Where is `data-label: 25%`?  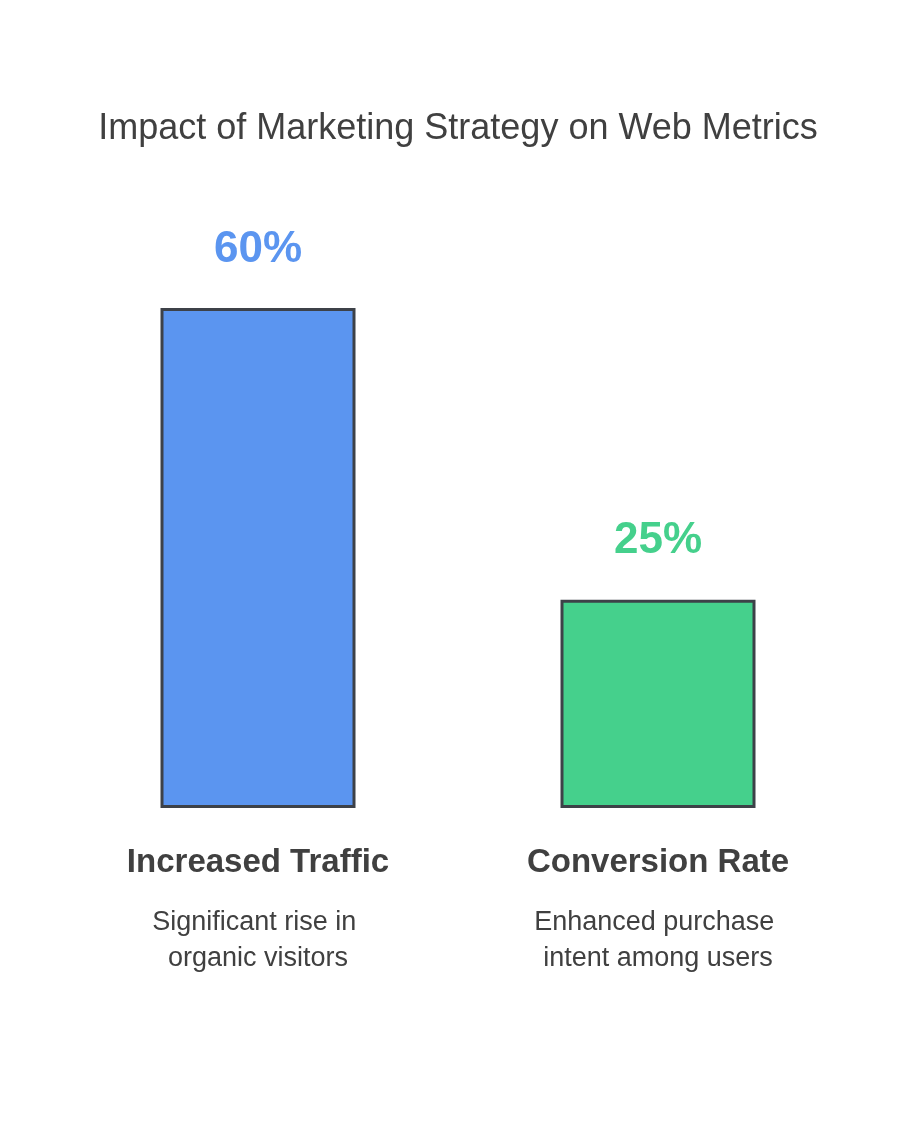
data-label: 25% is located at coordinates (658, 538).